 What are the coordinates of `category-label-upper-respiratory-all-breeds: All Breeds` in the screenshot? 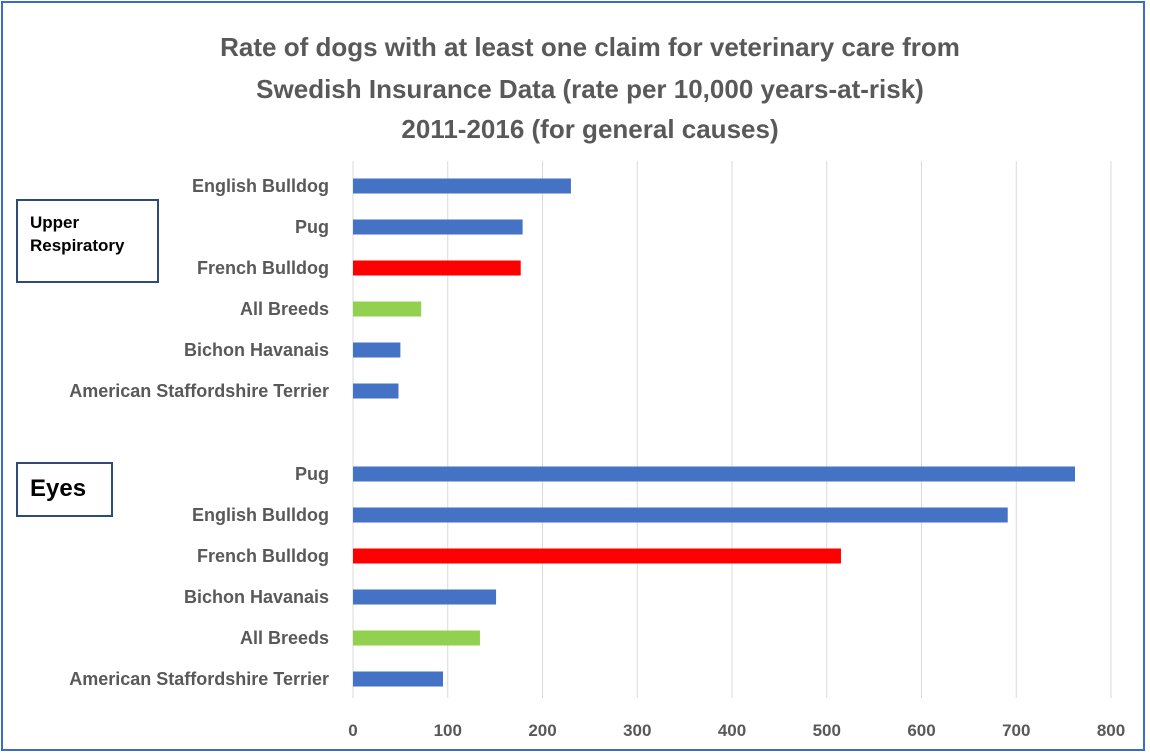 It's located at (284, 309).